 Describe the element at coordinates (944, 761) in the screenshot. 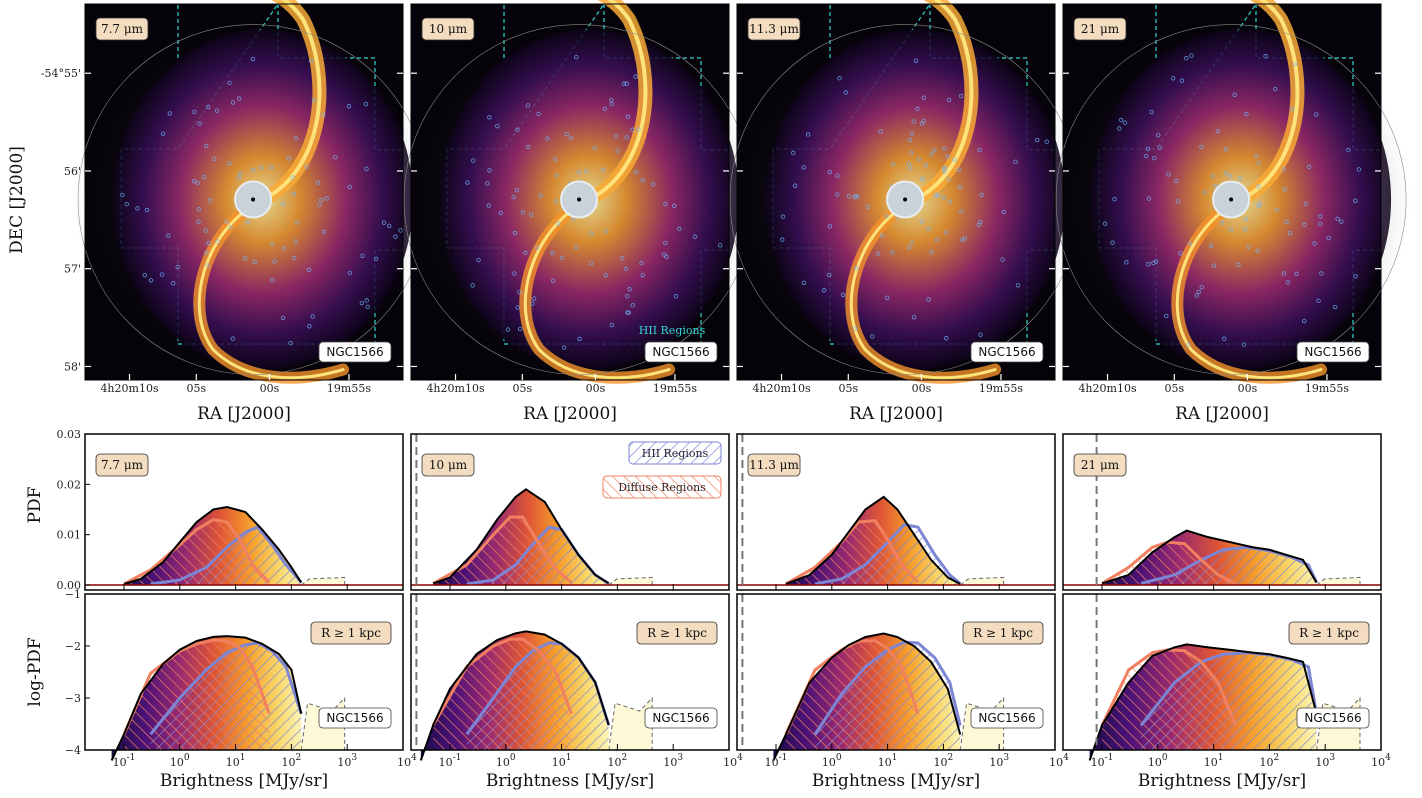

I see `logpdf-xtick-label: 10²` at that location.